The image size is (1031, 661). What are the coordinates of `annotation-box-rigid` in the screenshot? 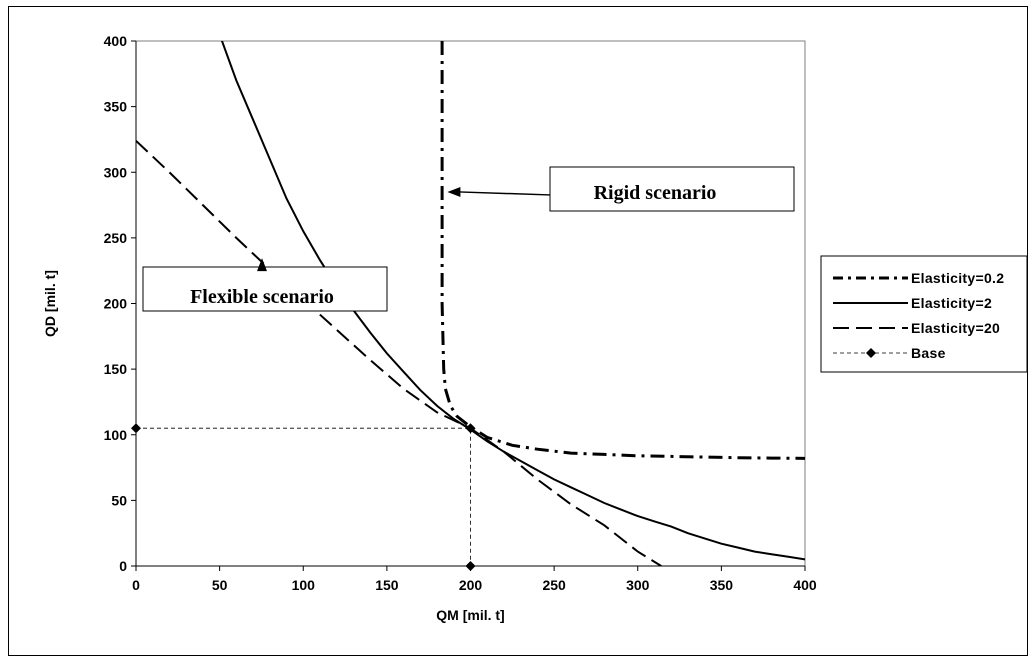 It's located at (672, 189).